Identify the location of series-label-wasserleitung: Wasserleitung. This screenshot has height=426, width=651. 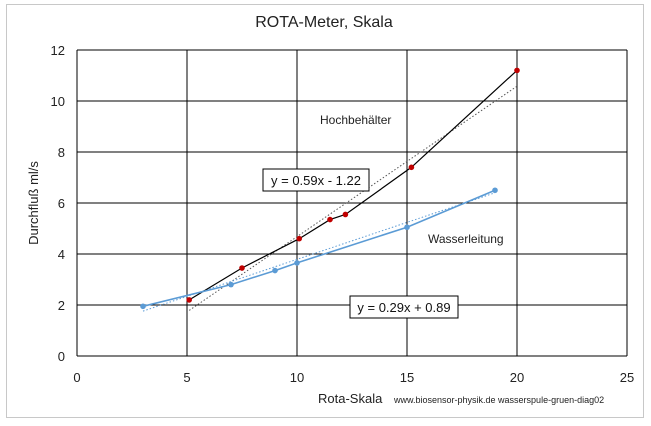
(466, 239).